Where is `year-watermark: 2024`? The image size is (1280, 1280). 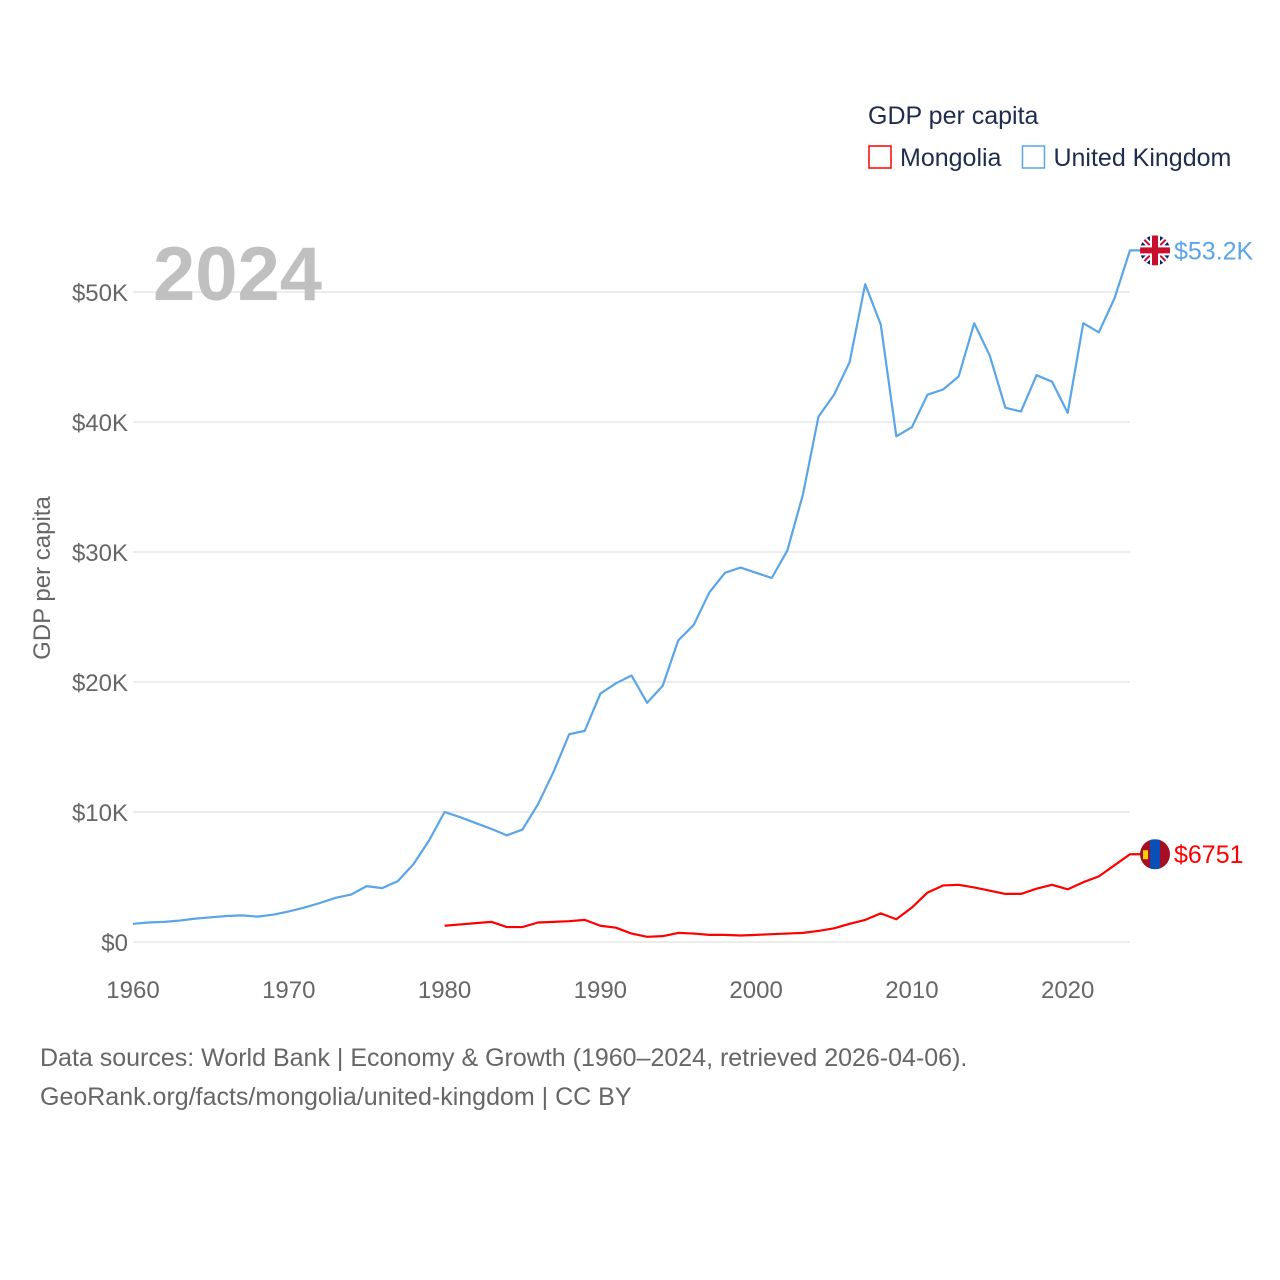 year-watermark: 2024 is located at coordinates (237, 274).